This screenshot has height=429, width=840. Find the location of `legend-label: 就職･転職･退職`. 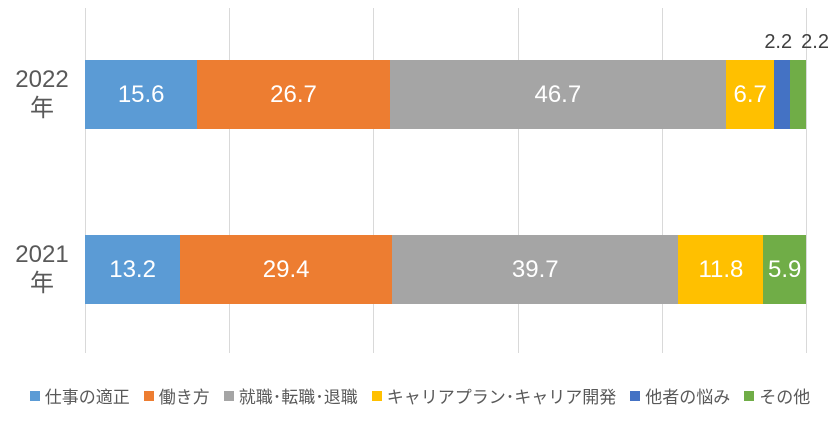

legend-label: 就職･転職･退職 is located at coordinates (298, 397).